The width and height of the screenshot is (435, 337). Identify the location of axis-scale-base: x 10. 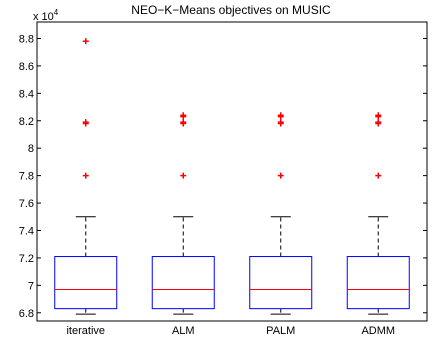
(43, 17).